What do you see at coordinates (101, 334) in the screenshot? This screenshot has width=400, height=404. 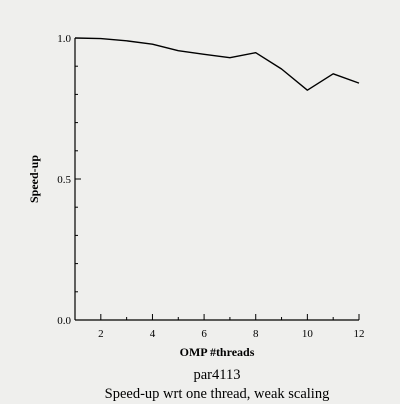 I see `x-tick-label: 2` at bounding box center [101, 334].